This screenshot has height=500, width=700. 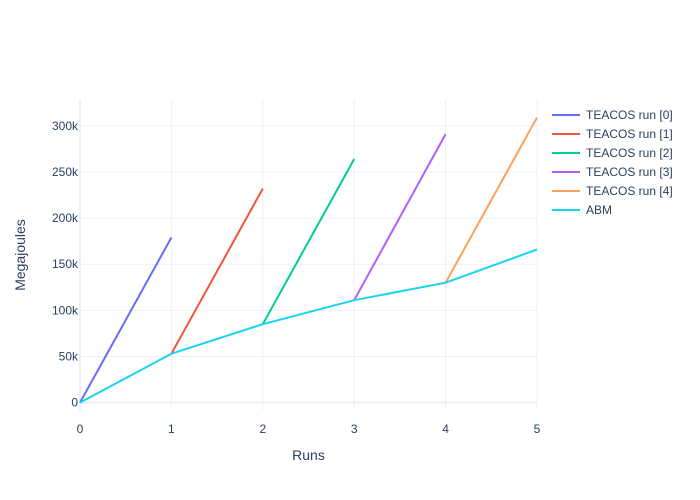 I want to click on legend-item: TEACOS run [2], so click(x=612, y=153).